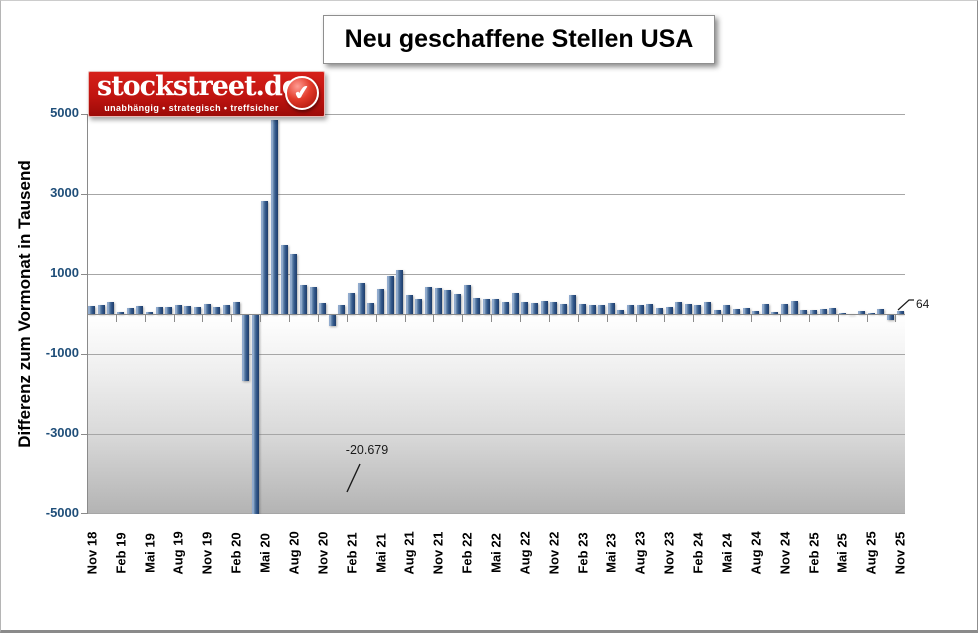 Image resolution: width=978 pixels, height=633 pixels. What do you see at coordinates (842, 553) in the screenshot?
I see `x-axis-label: Mai 25` at bounding box center [842, 553].